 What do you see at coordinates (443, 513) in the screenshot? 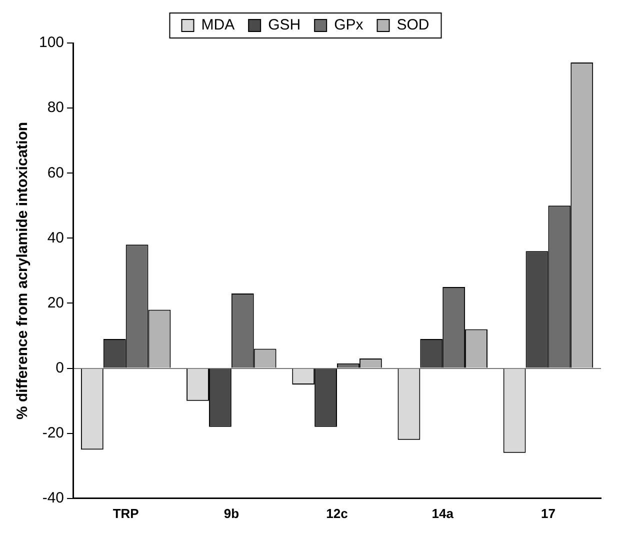
I see `x-tick-label: 14a` at bounding box center [443, 513].